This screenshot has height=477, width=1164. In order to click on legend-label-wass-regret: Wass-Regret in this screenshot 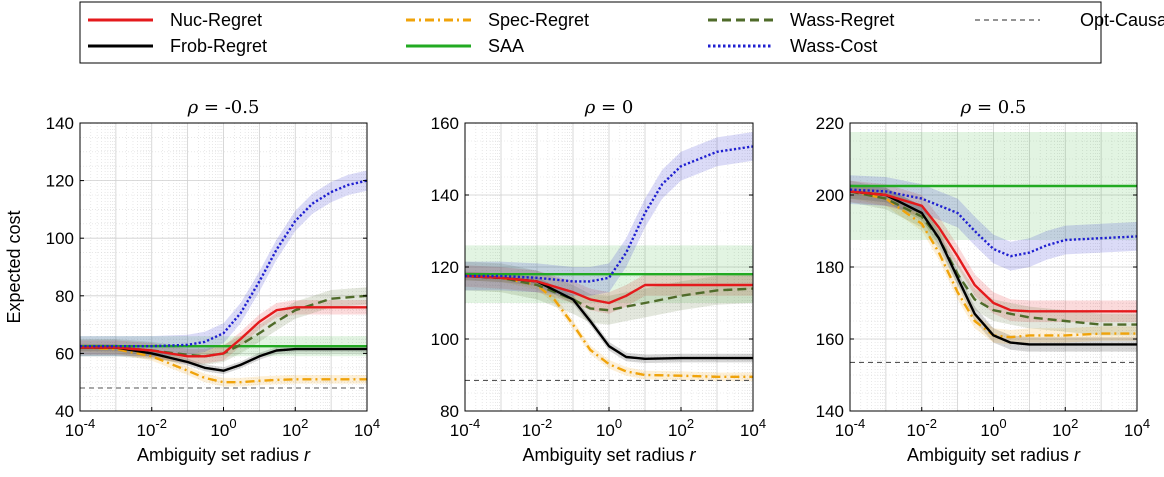, I will do `click(842, 20)`.